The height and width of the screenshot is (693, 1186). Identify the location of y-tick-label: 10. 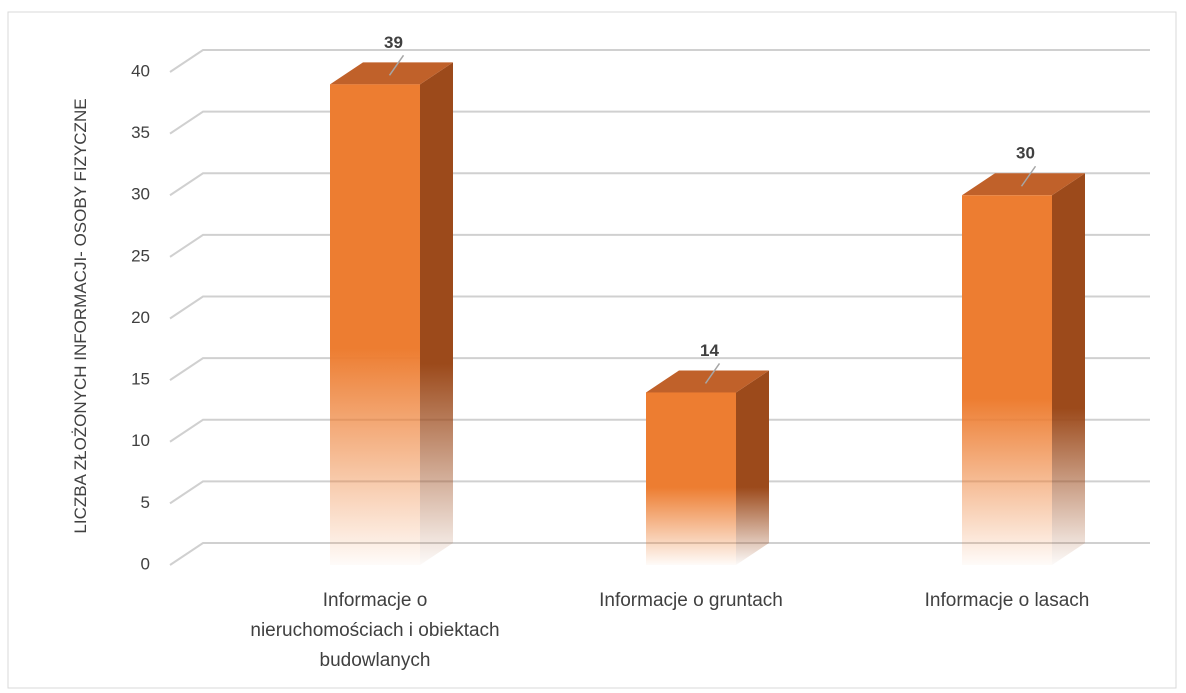
(140, 440).